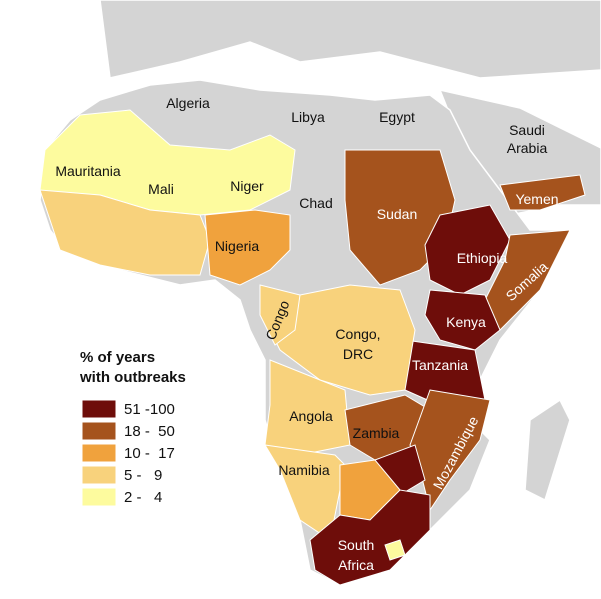 This screenshot has height=599, width=601. I want to click on legend-label: 10 - 17, so click(149, 453).